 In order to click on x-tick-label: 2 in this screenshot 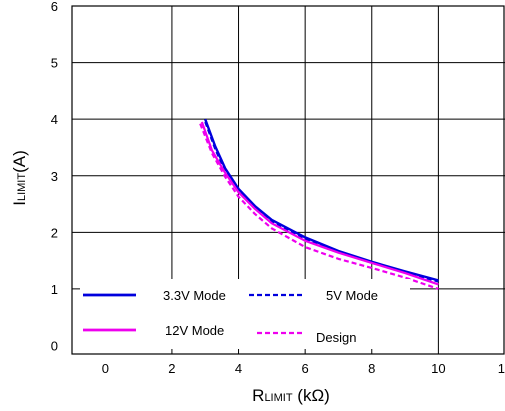, I will do `click(171, 368)`.